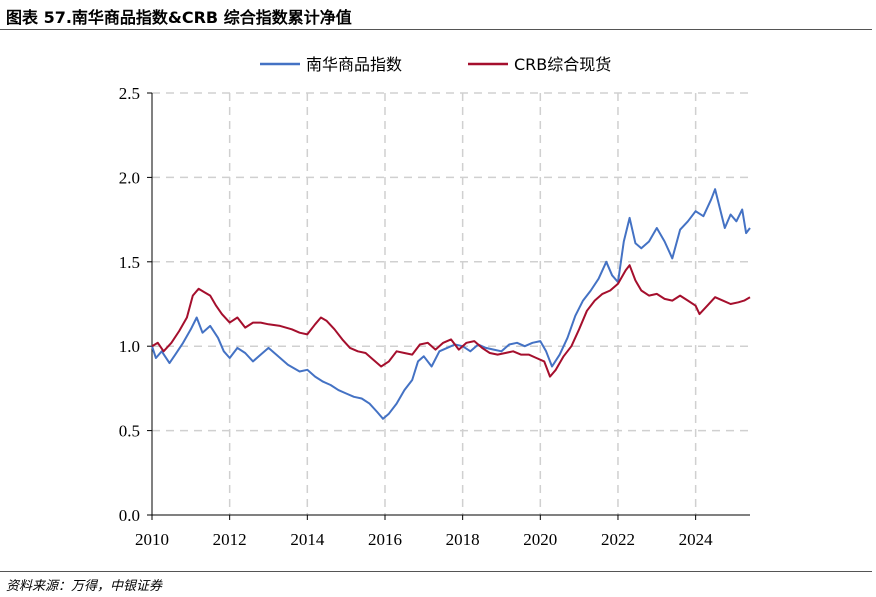 This screenshot has height=597, width=876. Describe the element at coordinates (152, 539) in the screenshot. I see `x-tick-label: 2010` at that location.